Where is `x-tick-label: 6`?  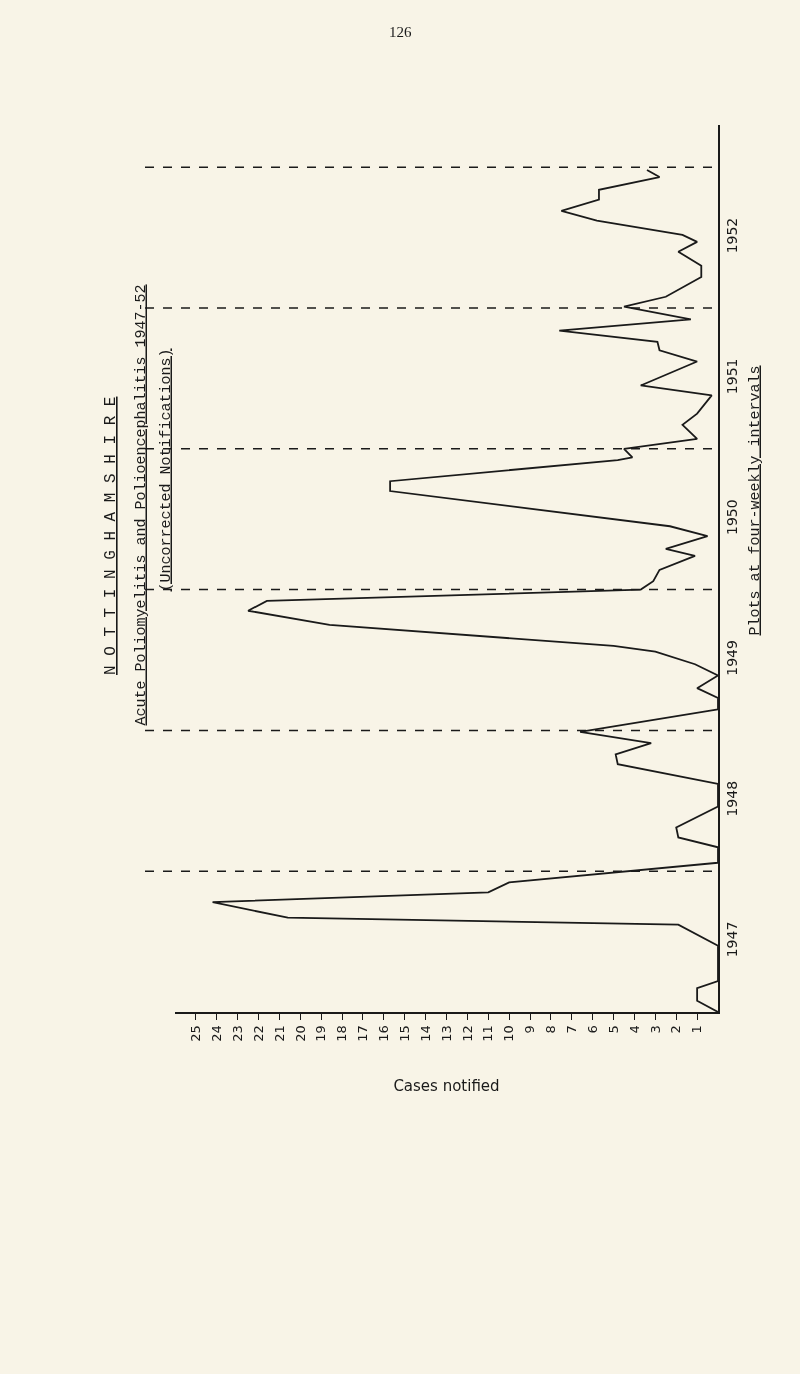 x-tick-label: 6 is located at coordinates (592, 1029).